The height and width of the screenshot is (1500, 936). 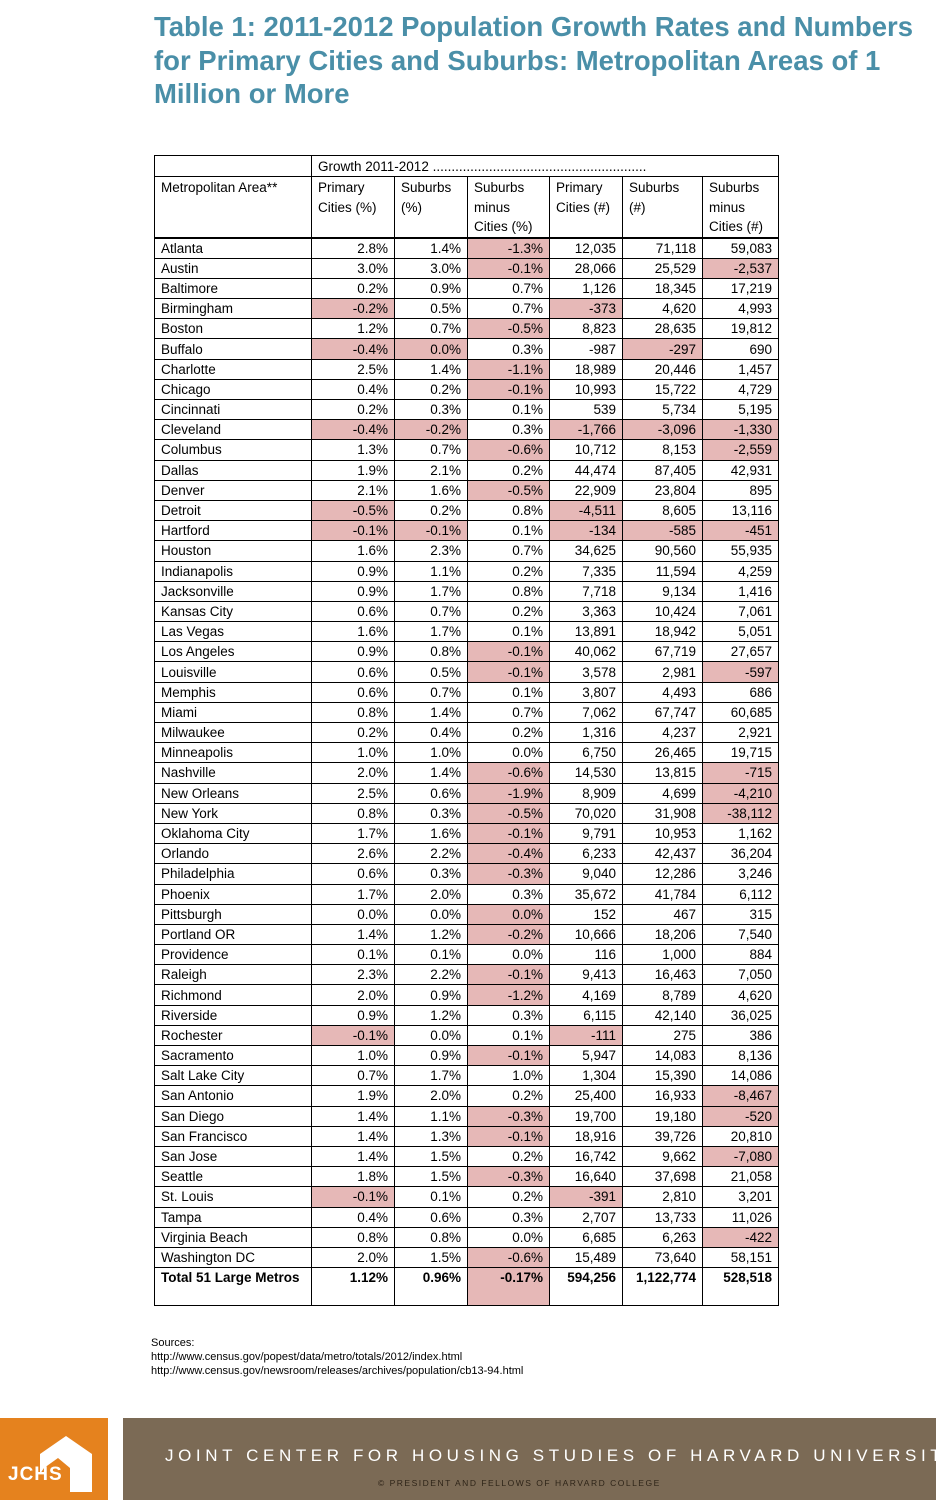 I want to click on value-cell: 18,942, so click(x=662, y=632).